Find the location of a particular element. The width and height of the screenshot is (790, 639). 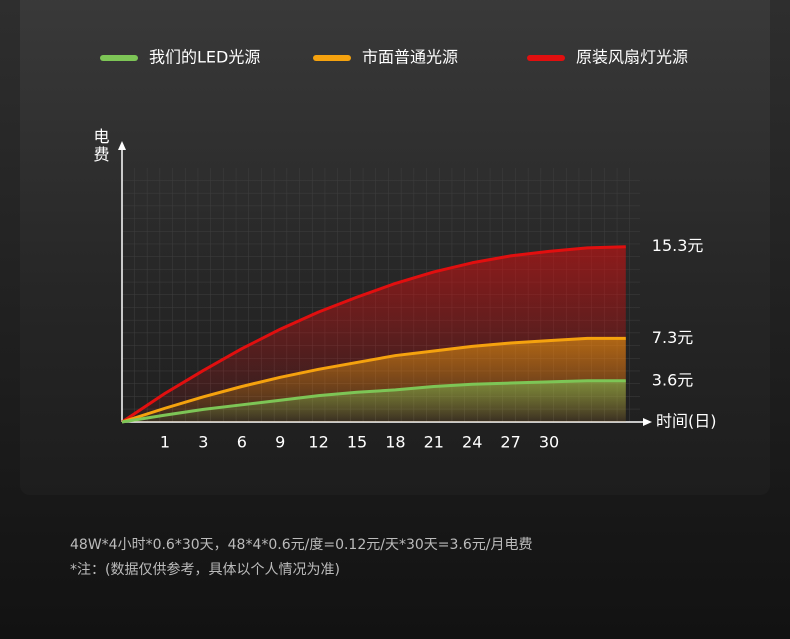

x-tick-label: 9 is located at coordinates (280, 442).